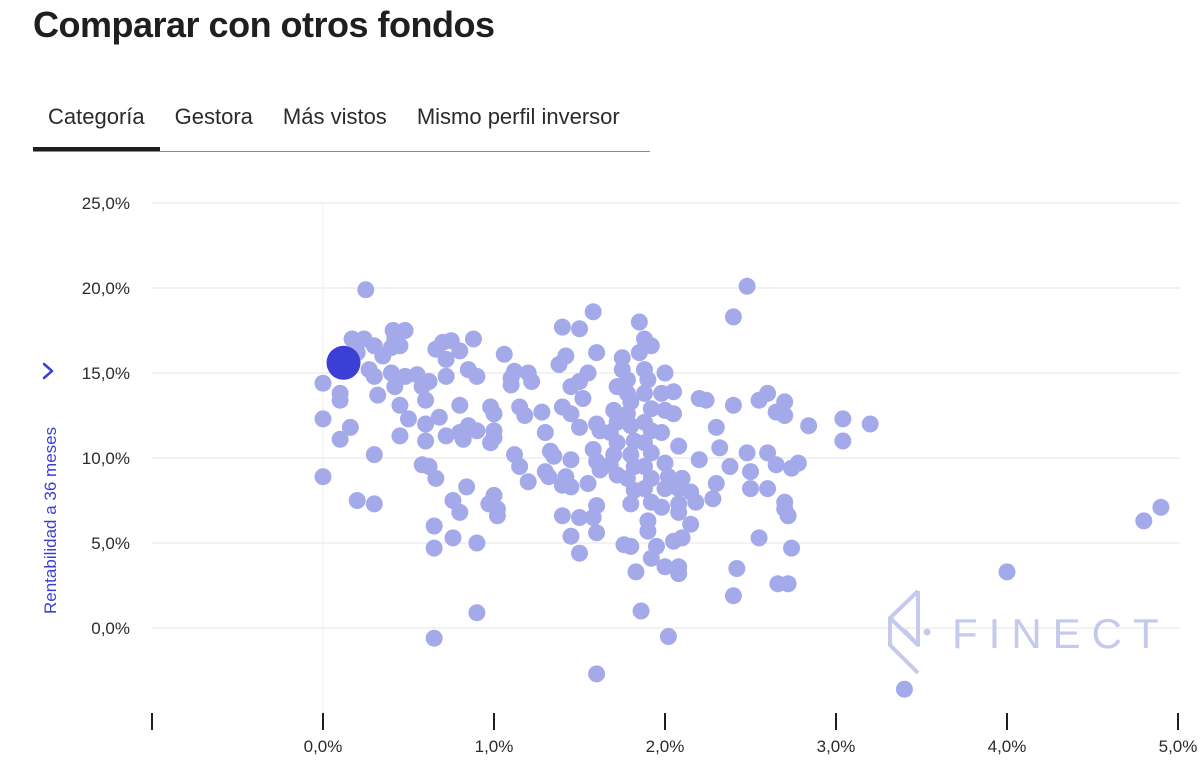 The image size is (1200, 777). I want to click on tab-mas-vistos: Más vistos, so click(334, 116).